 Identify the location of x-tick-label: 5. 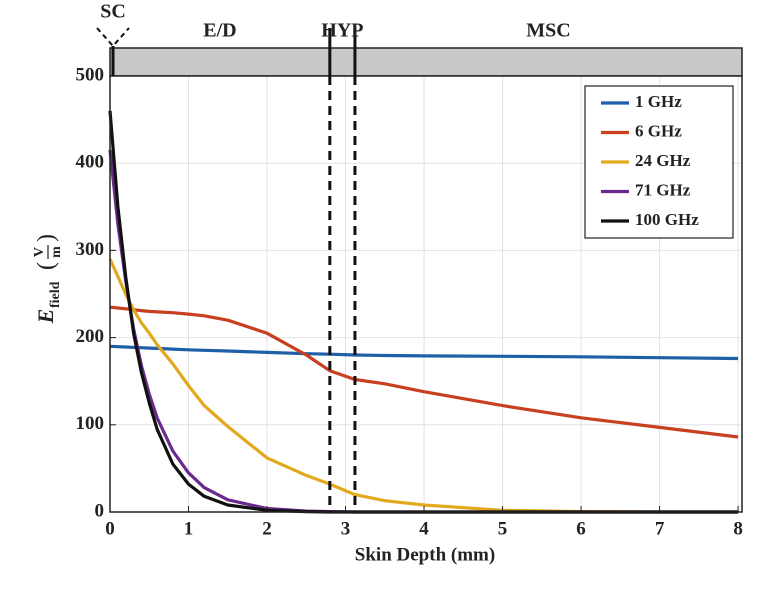
(503, 528).